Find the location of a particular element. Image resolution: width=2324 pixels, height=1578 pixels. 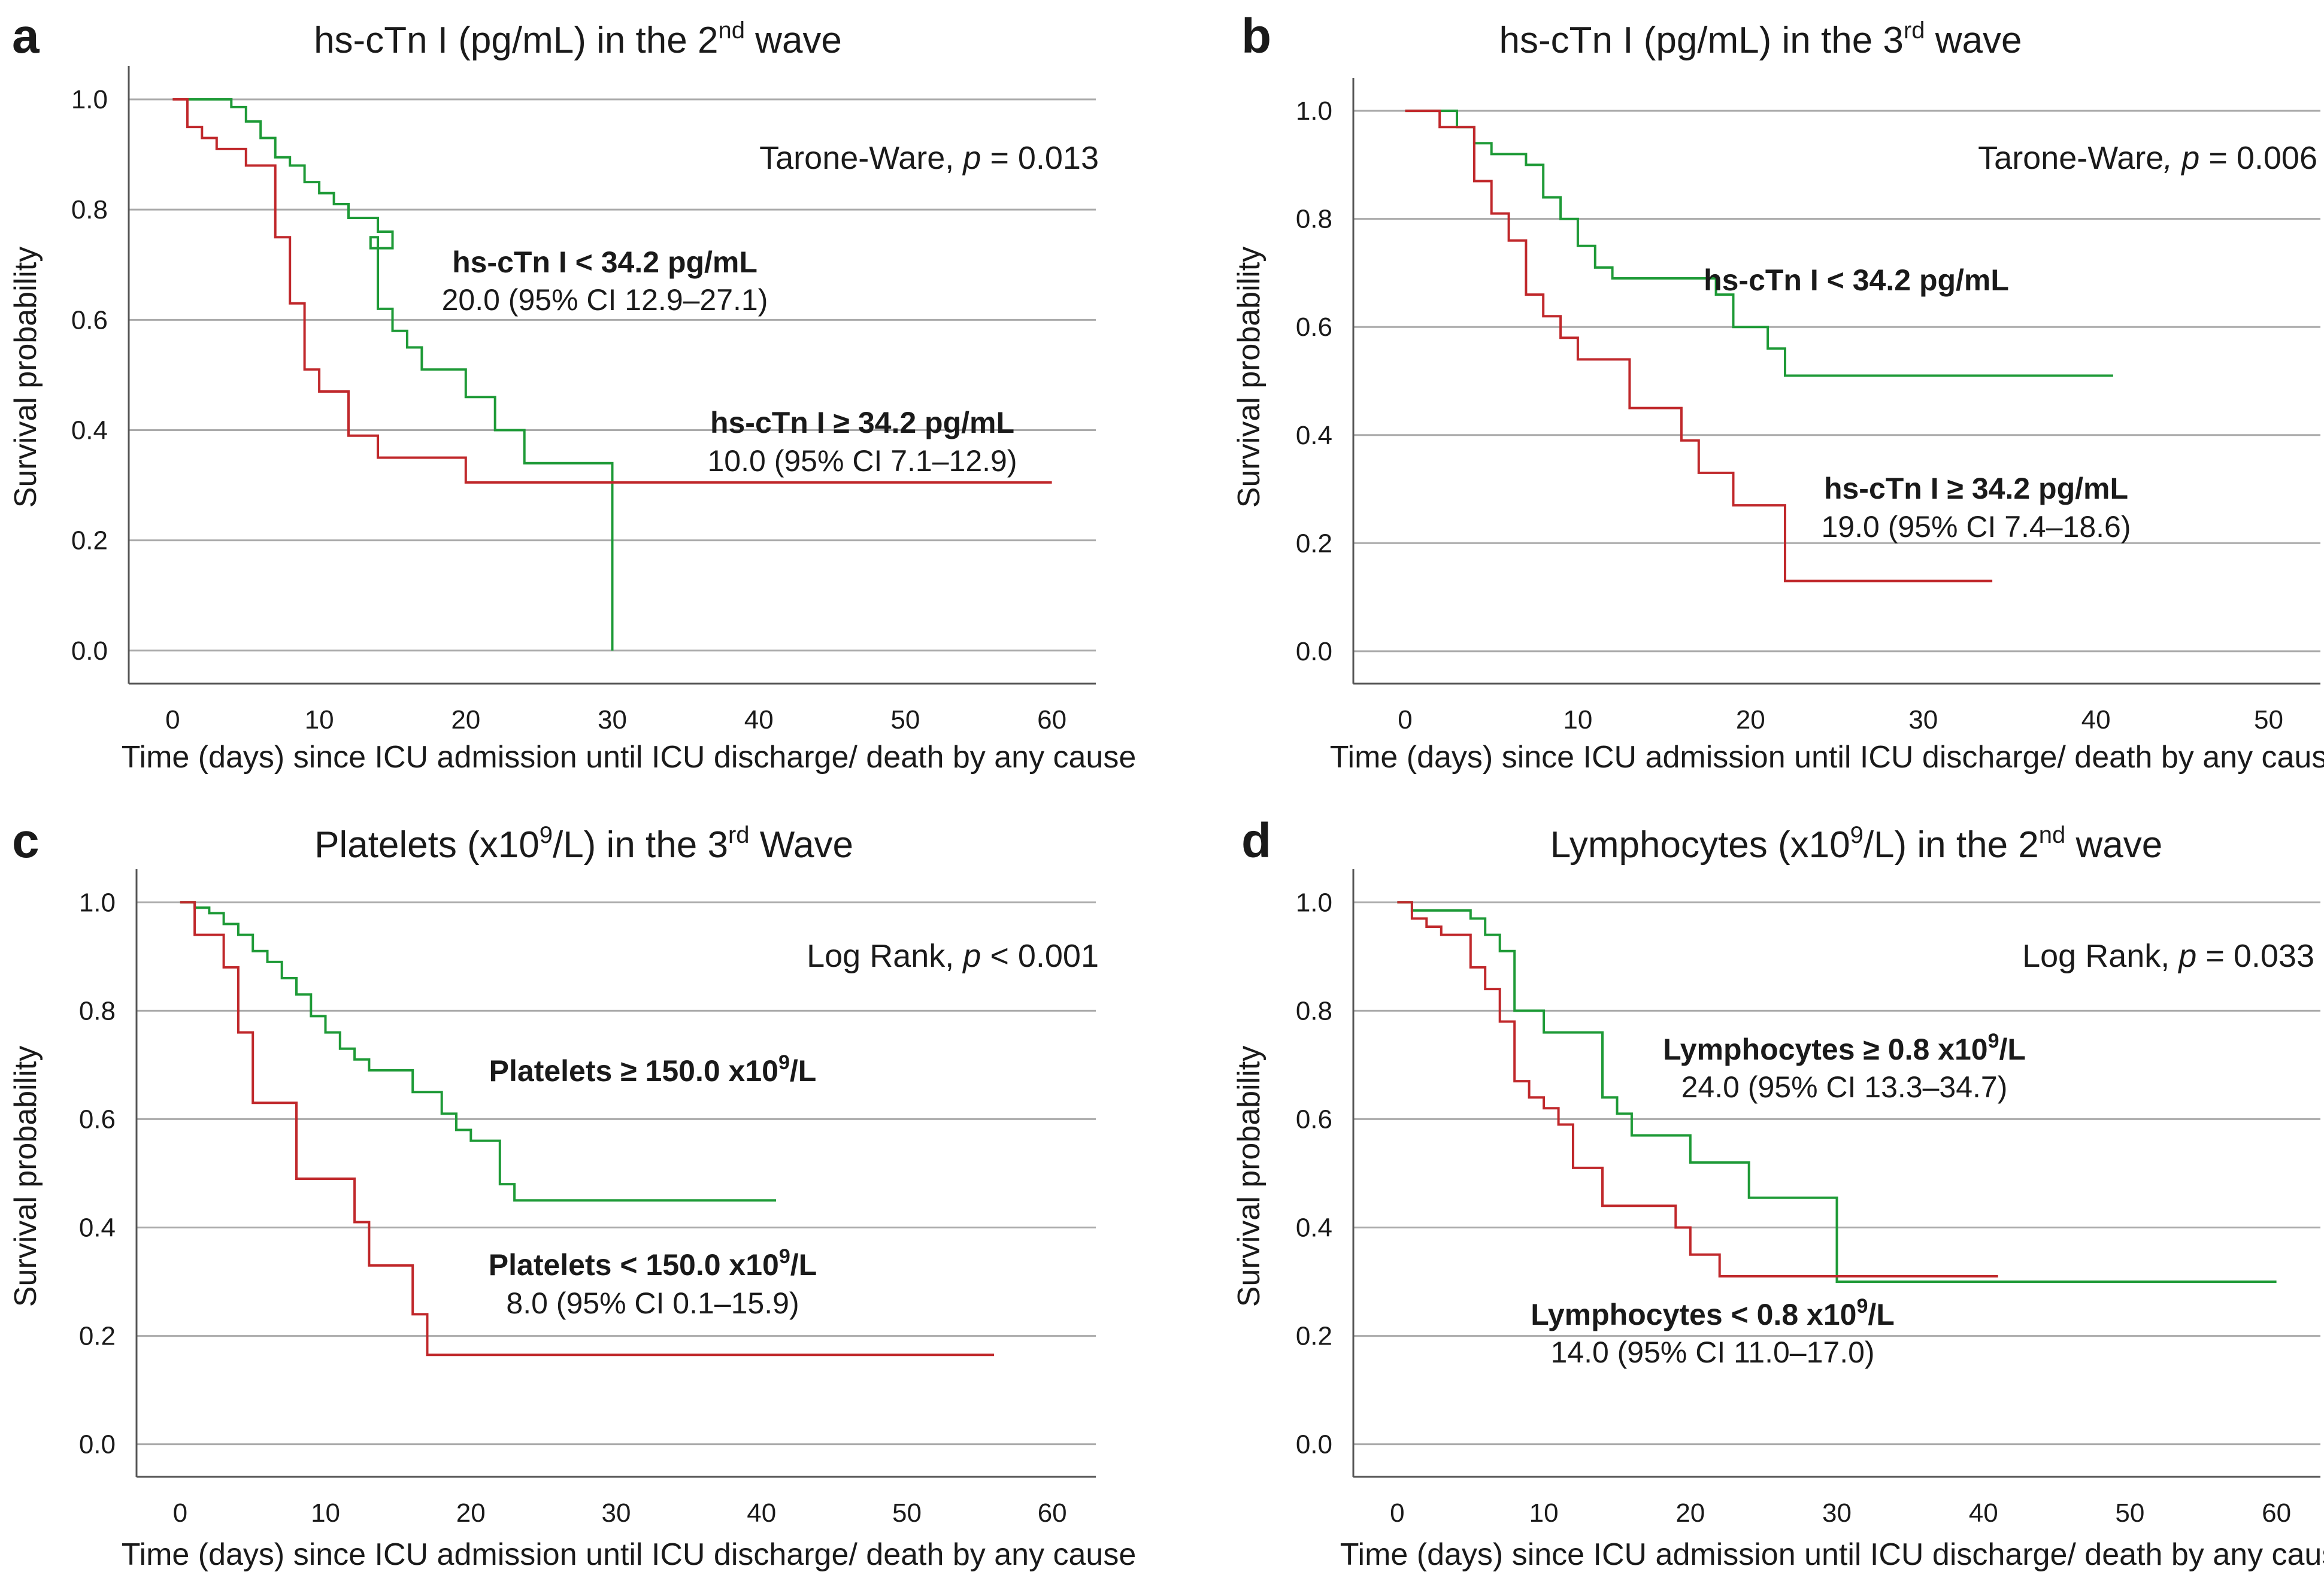

panel-title: hs-cTn I (pg/mL) in the 2nd wave is located at coordinates (578, 39).